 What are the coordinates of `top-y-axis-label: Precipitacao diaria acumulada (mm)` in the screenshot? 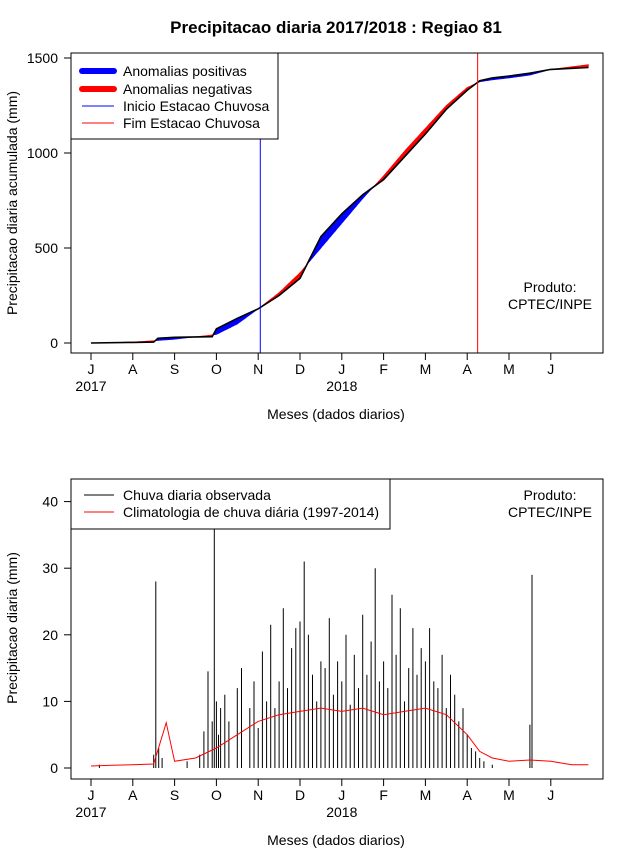 It's located at (12, 203).